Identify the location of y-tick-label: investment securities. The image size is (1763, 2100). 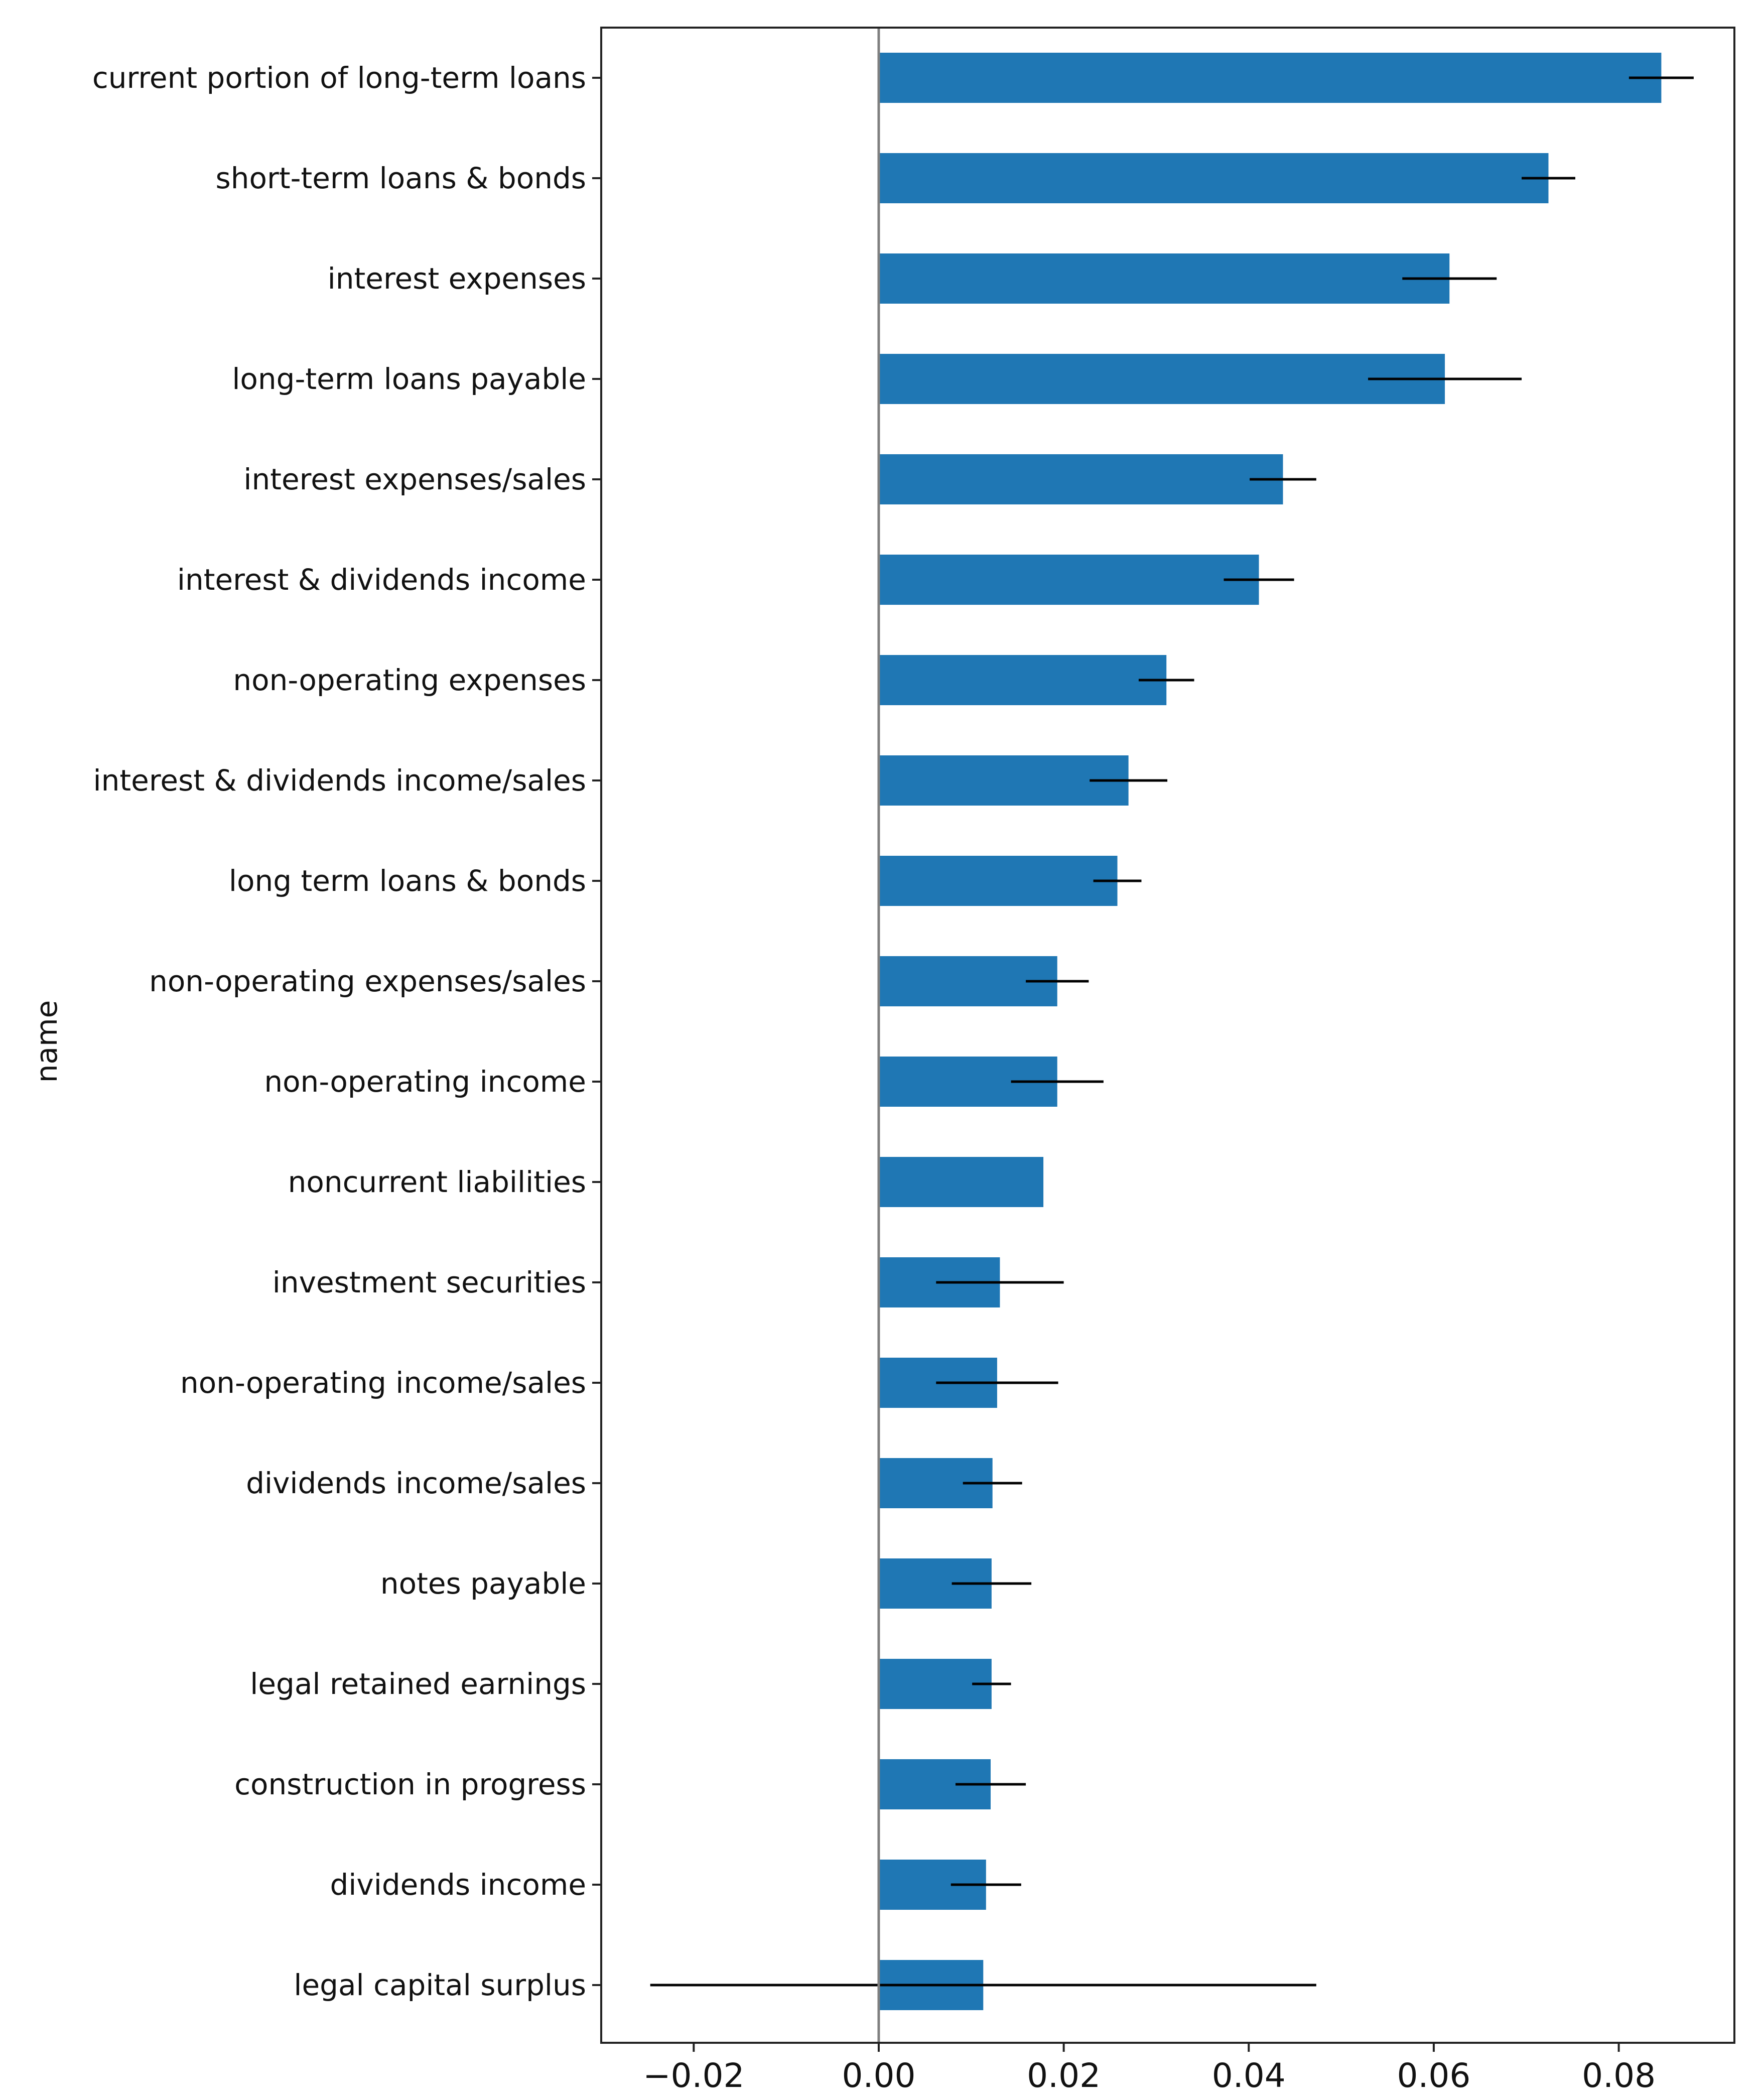
(429, 1282).